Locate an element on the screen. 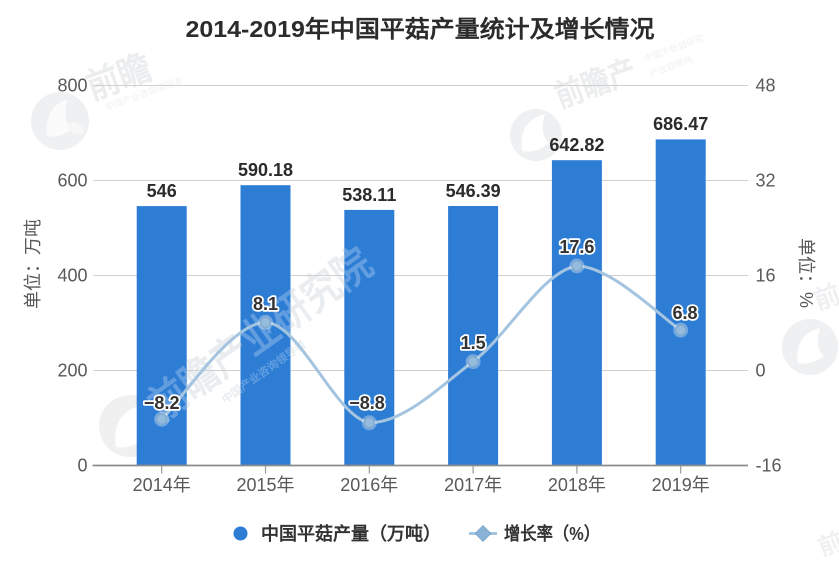 The height and width of the screenshot is (563, 839). svg-text: 1.5 is located at coordinates (473, 343).